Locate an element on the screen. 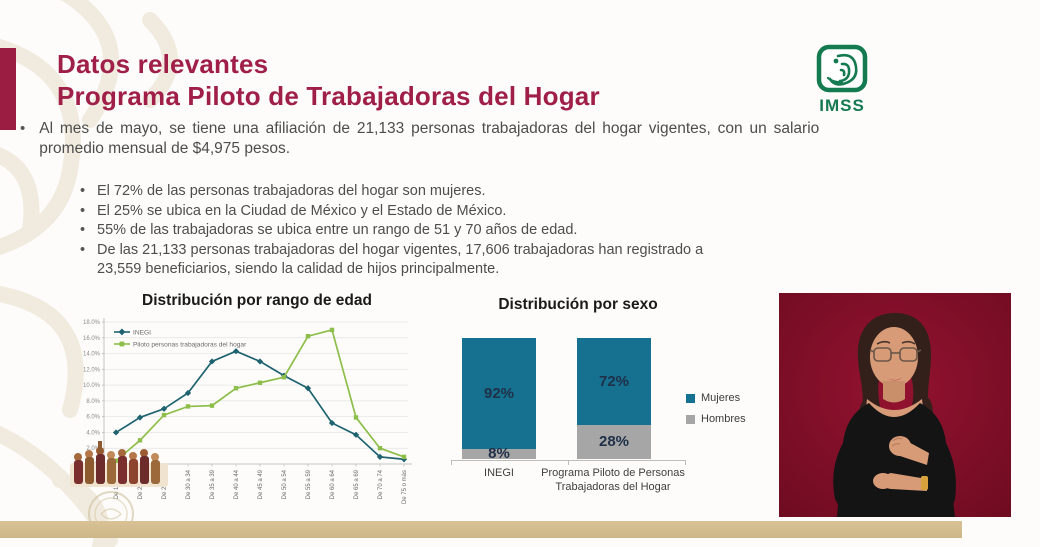  imss-logo: IMSS is located at coordinates (842, 79).